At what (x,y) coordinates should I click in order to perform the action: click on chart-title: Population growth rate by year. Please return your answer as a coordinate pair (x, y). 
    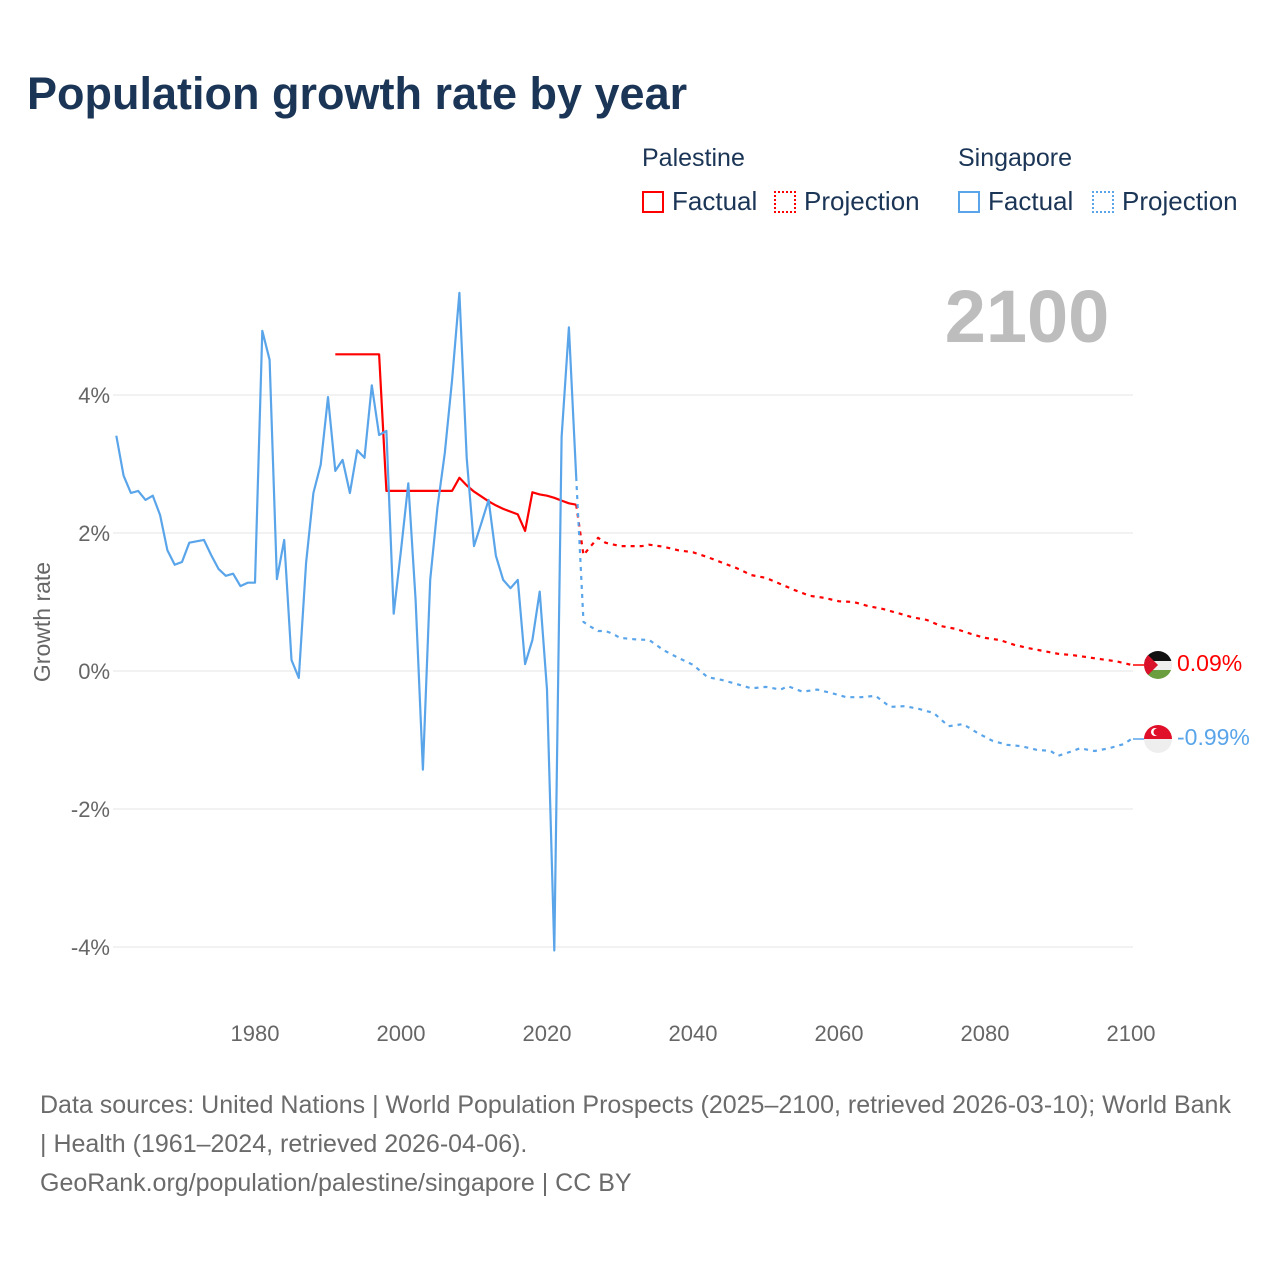
    Looking at the image, I should click on (357, 93).